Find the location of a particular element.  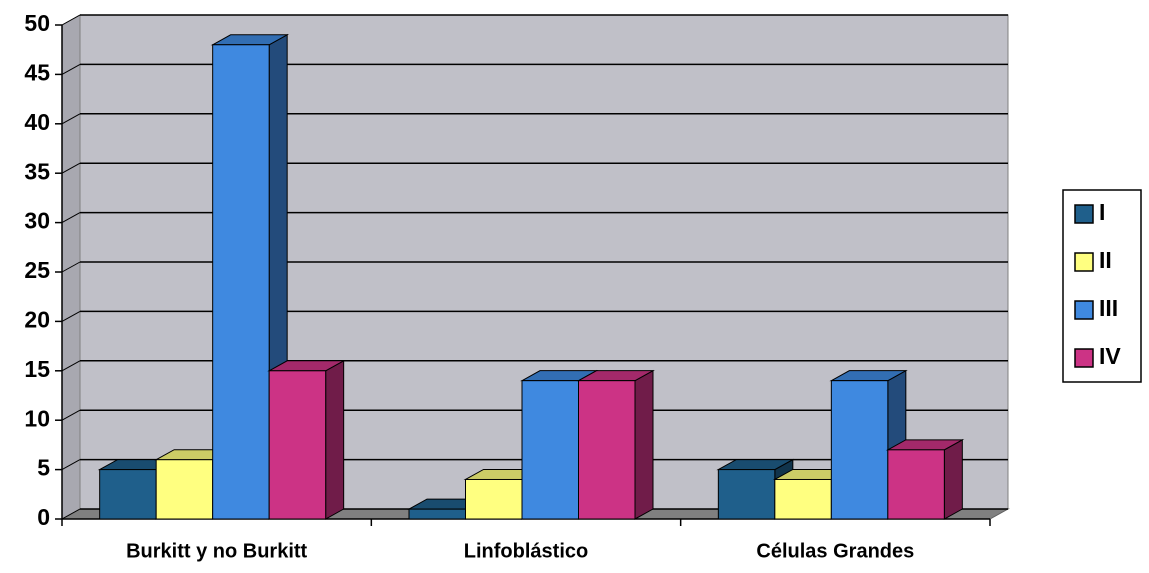

x-tick-label: Linfoblástico is located at coordinates (526, 551).